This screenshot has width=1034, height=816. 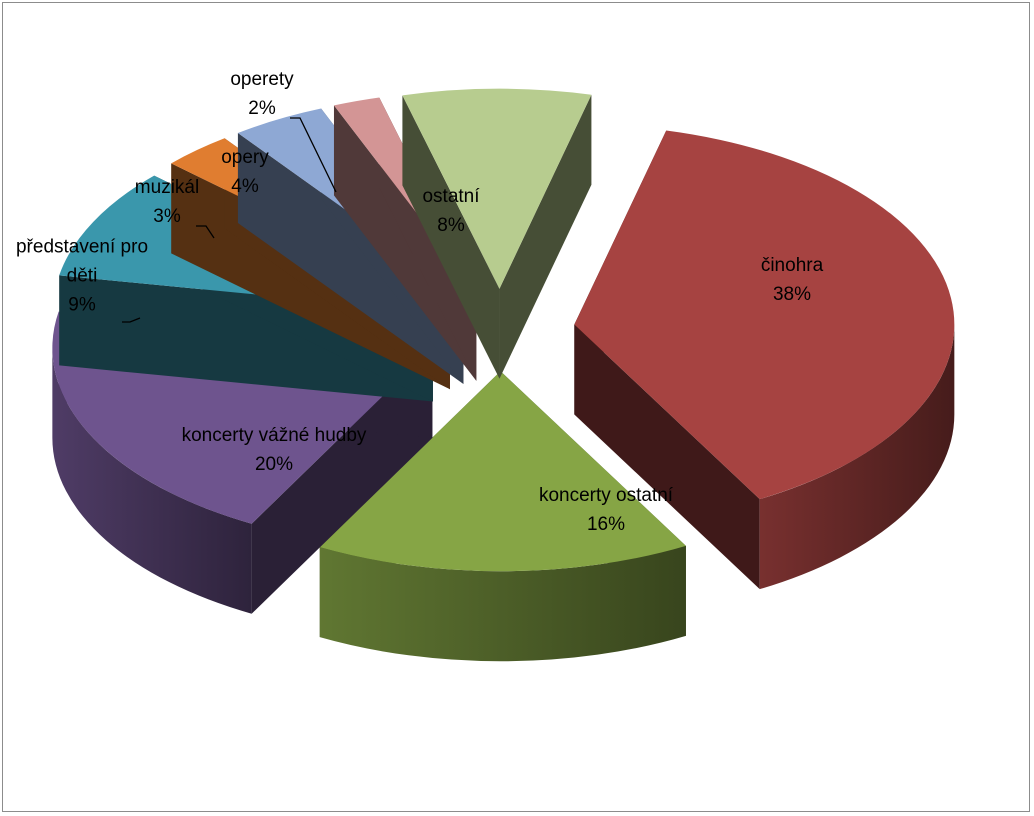 What do you see at coordinates (792, 280) in the screenshot?
I see `data-label-cinohra: činohra 38%` at bounding box center [792, 280].